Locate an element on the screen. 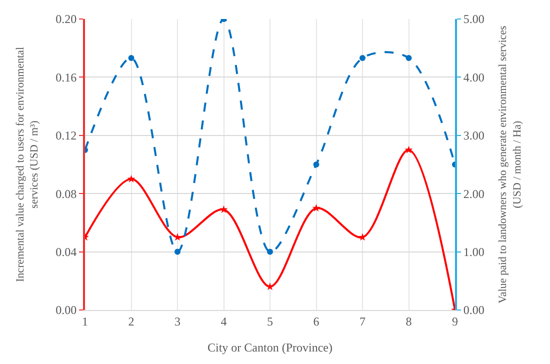  x-tick-label: 8 is located at coordinates (409, 321).